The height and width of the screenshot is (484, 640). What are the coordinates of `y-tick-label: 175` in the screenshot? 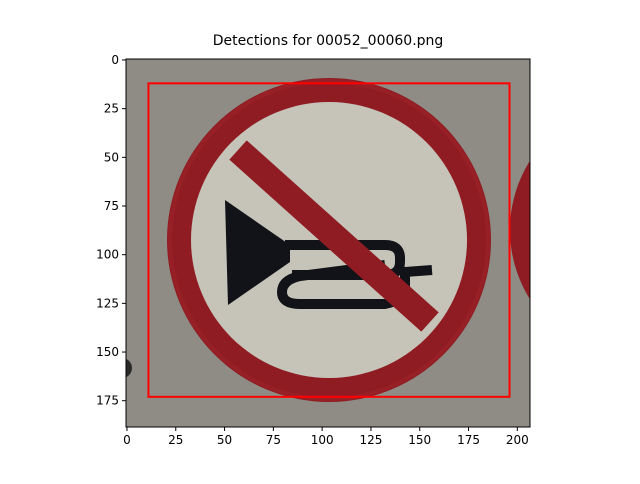 It's located at (107, 401).